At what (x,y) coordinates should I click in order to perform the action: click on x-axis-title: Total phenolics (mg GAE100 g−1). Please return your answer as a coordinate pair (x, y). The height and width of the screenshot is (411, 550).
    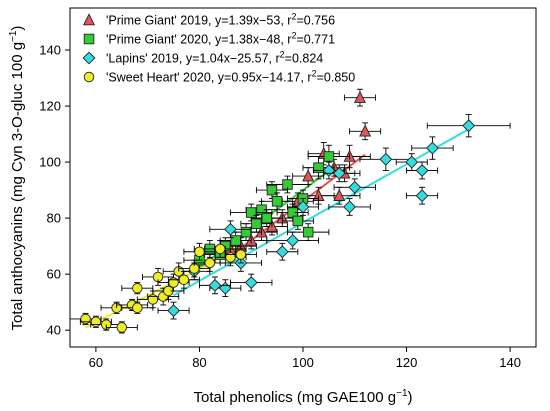
    Looking at the image, I should click on (302, 397).